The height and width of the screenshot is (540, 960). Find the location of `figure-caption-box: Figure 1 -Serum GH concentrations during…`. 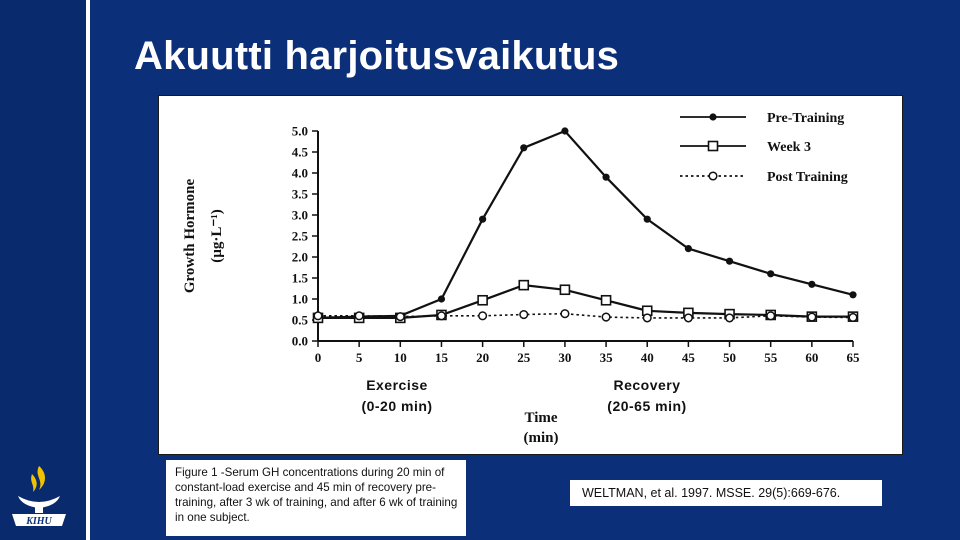

figure-caption-box: Figure 1 -Serum GH concentrations during… is located at coordinates (316, 498).